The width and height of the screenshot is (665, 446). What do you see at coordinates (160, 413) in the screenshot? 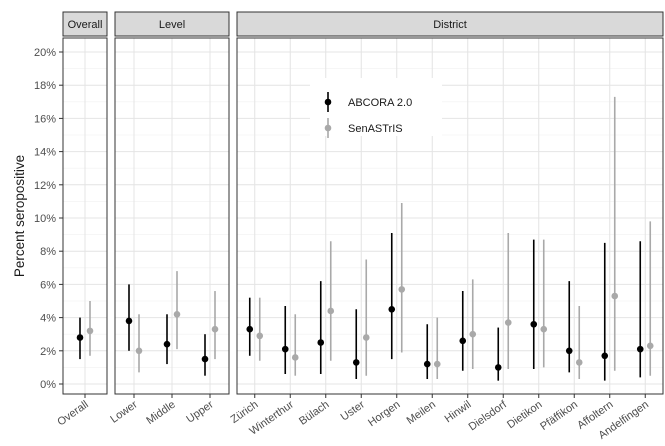
I see `x-tick-label: Middle` at bounding box center [160, 413].